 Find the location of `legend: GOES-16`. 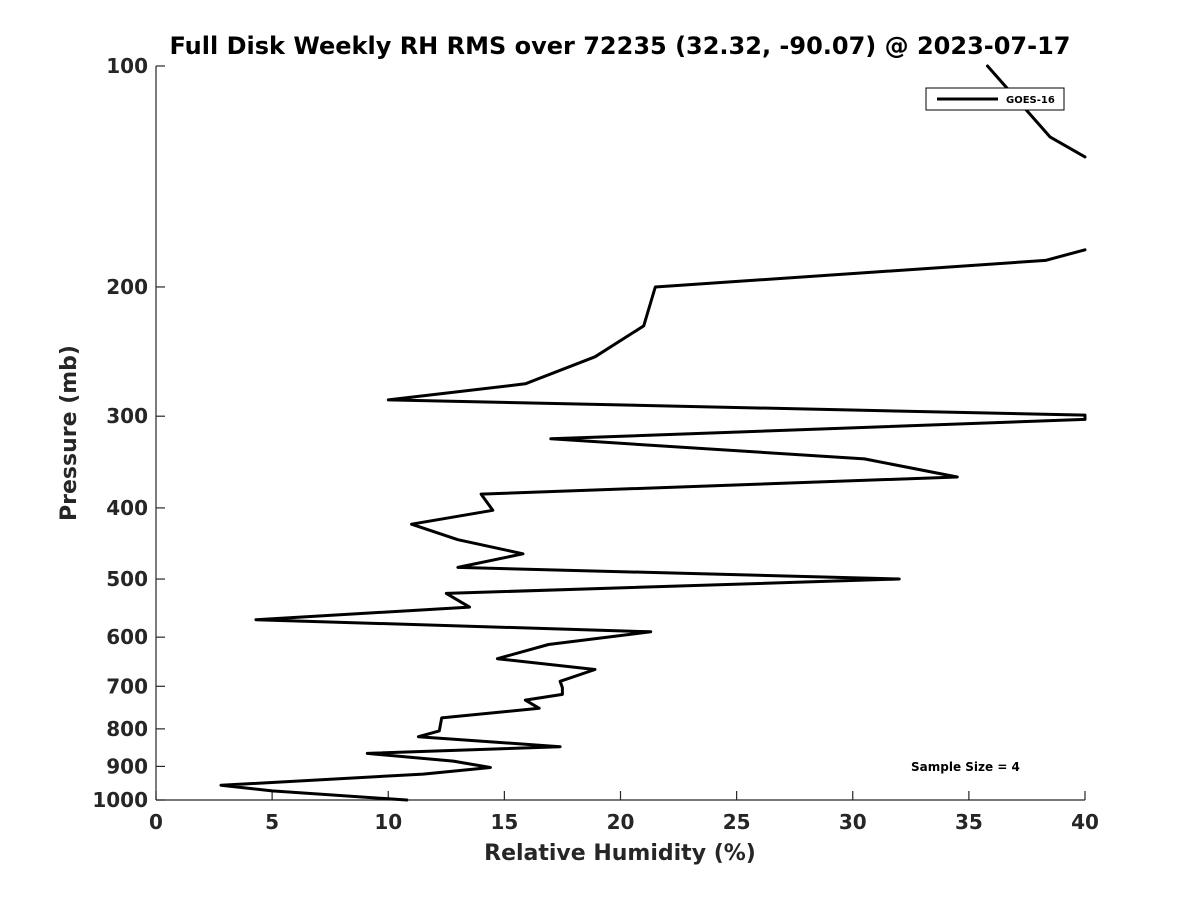

legend: GOES-16 is located at coordinates (995, 99).